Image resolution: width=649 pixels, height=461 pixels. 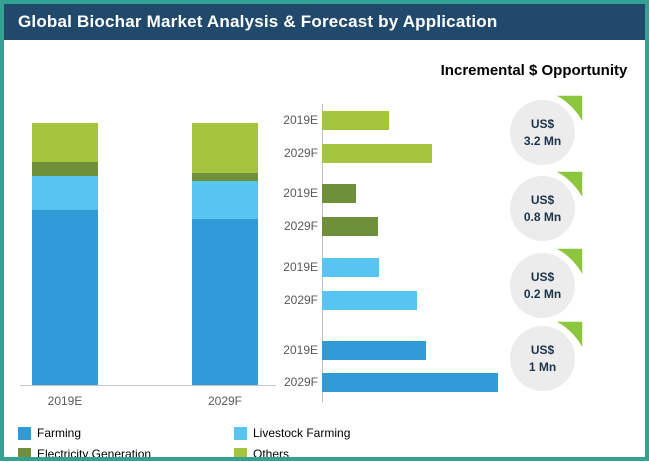 What do you see at coordinates (225, 177) in the screenshot?
I see `segment-electricity-2029f` at bounding box center [225, 177].